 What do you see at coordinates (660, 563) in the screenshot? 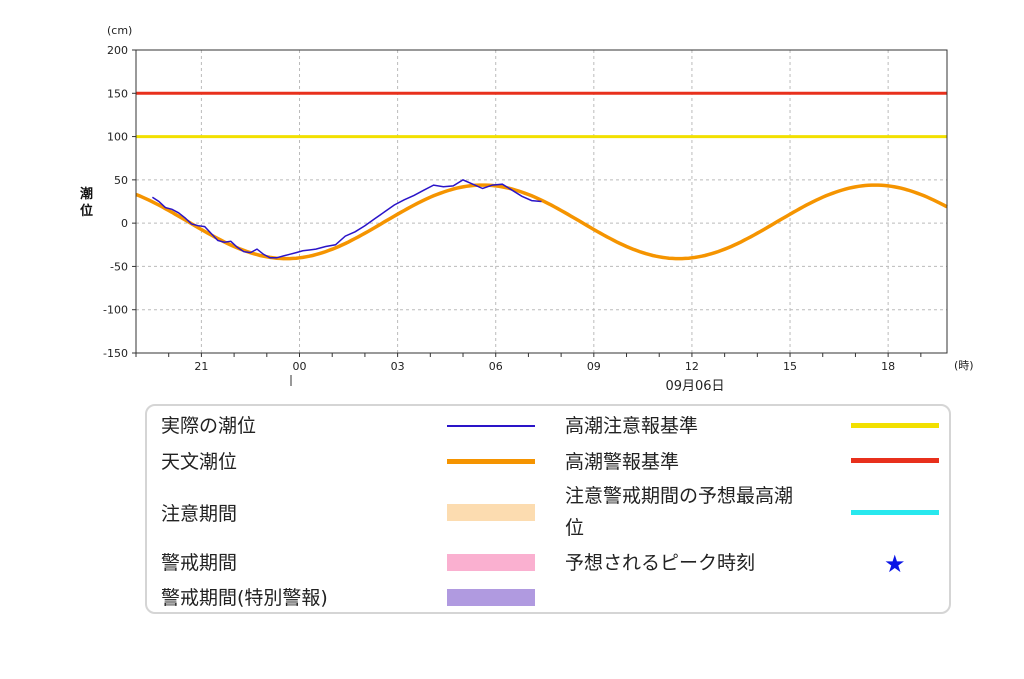
I see `legend-label-peak-time: 予想されるピーク時刻` at bounding box center [660, 563].